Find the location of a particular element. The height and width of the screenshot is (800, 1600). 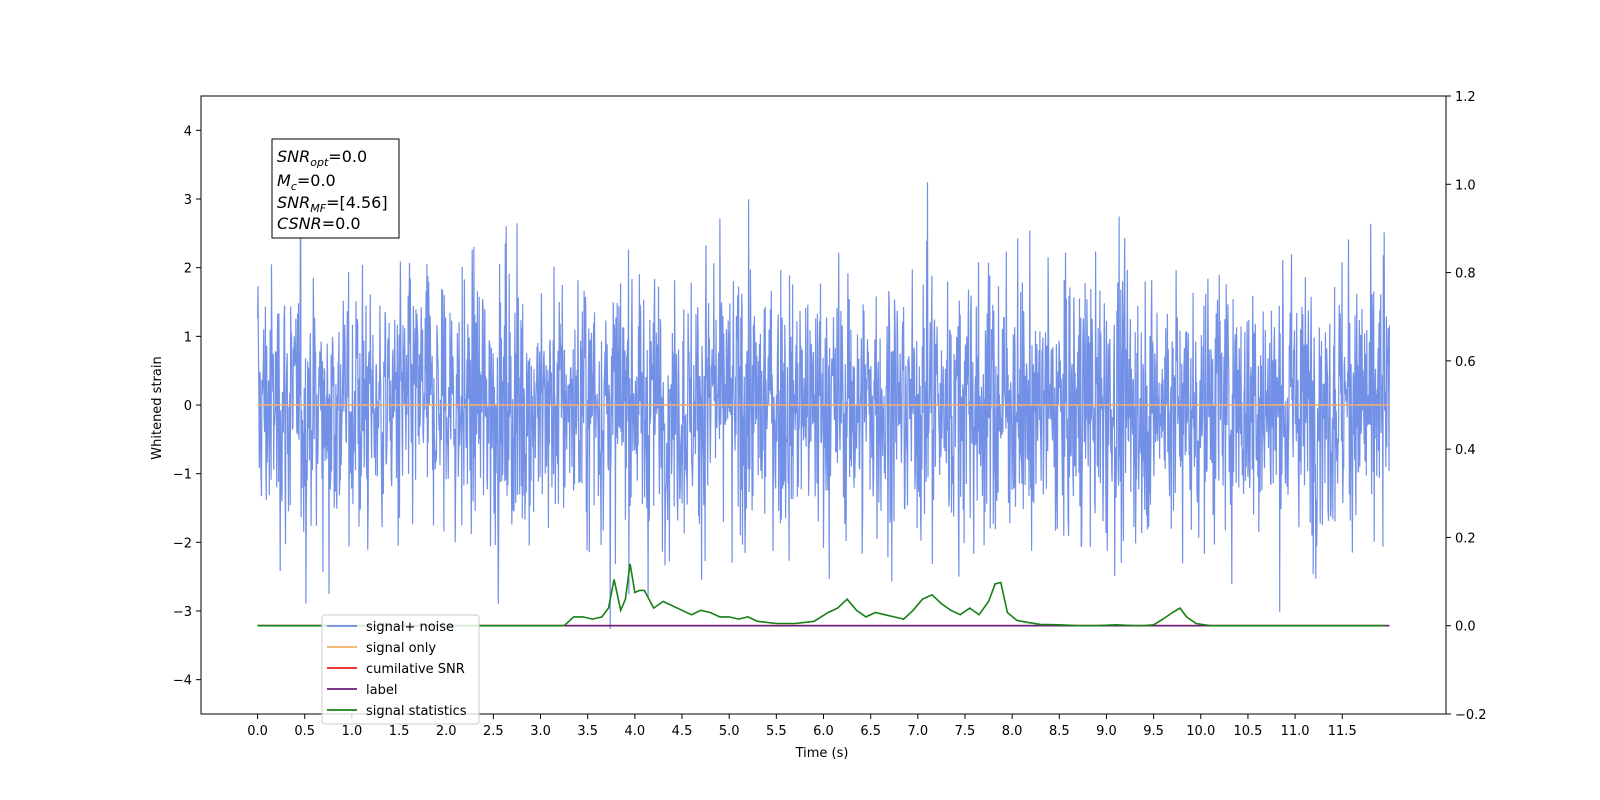

stat-chirp-mass: Mc=0.0 is located at coordinates (306, 182).